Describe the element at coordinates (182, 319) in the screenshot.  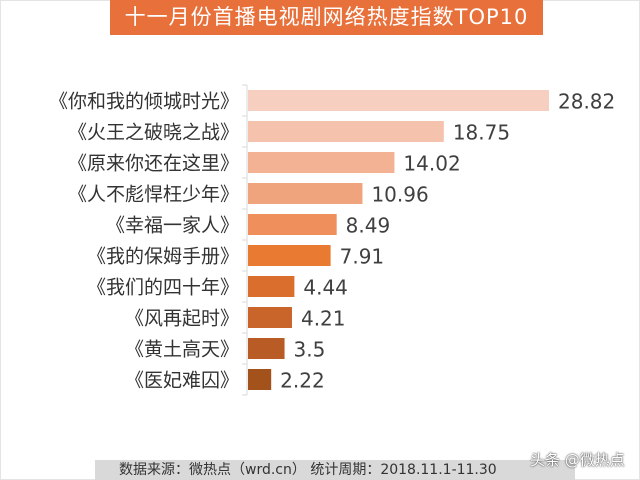
I see `category-label: 《风再起时》` at that location.